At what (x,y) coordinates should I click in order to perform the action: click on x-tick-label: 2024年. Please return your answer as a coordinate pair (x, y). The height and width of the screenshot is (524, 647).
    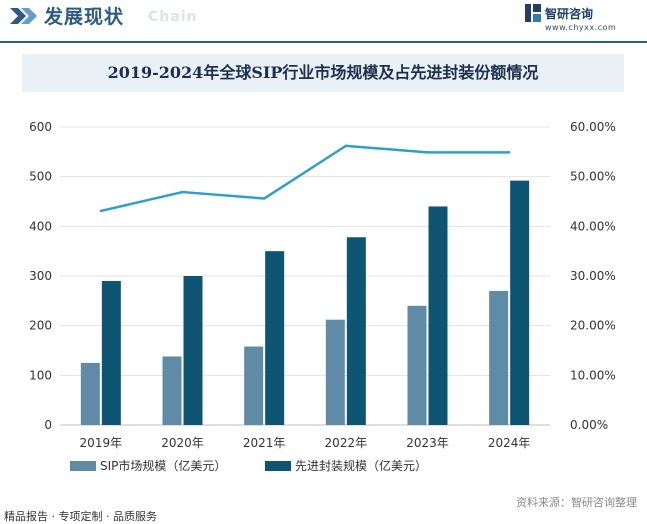
    Looking at the image, I should click on (509, 443).